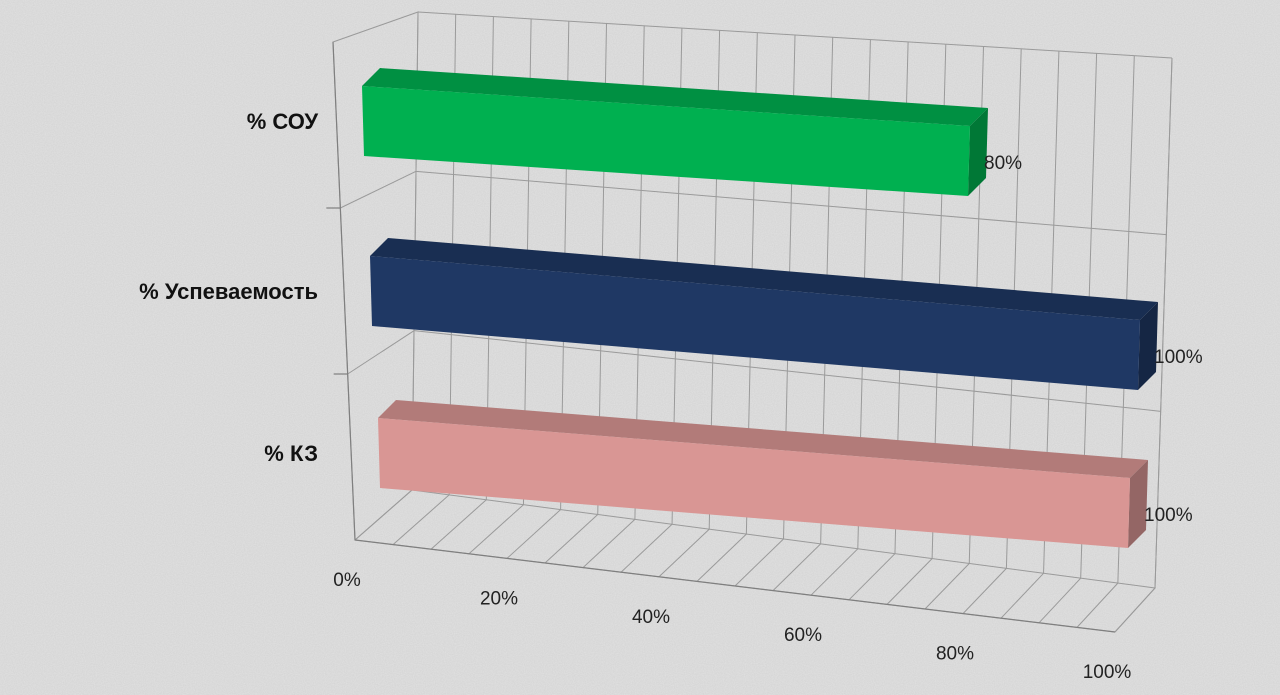  I want to click on category-label: % СОУ, so click(283, 121).